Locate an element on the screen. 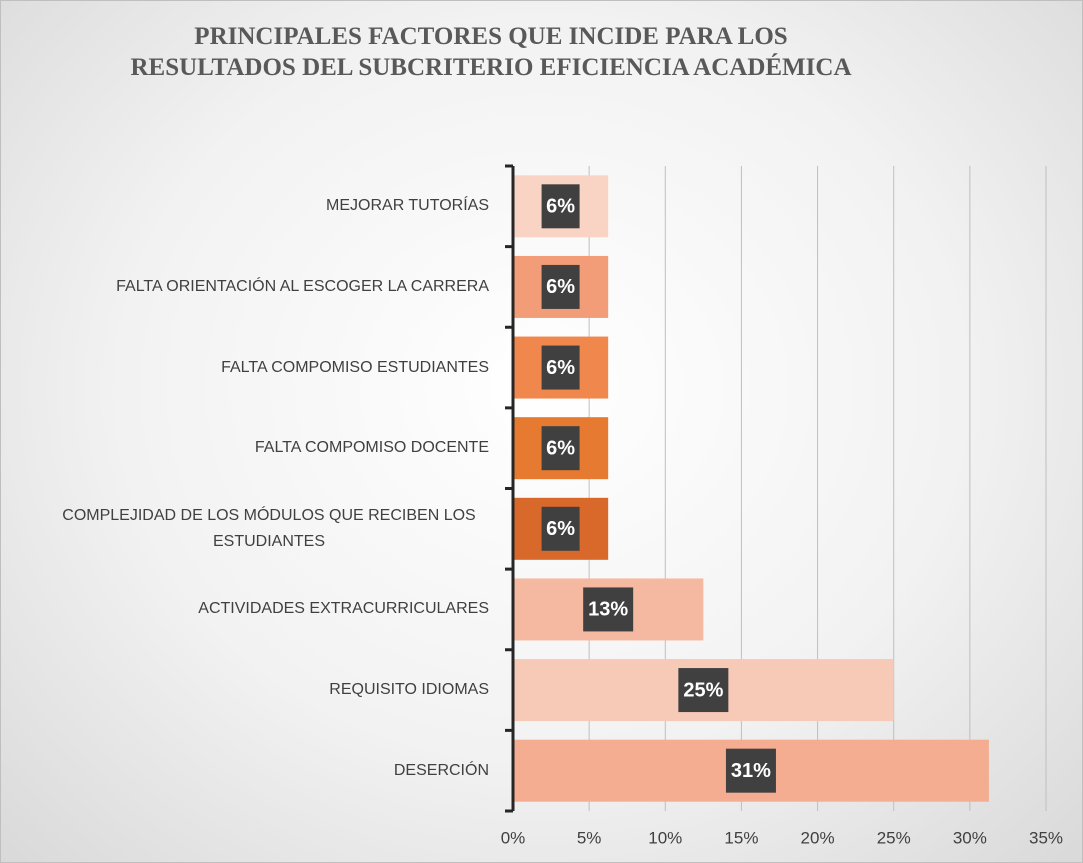 The image size is (1083, 863). y-tick-label: ACTIVIDADES EXTRACURRICULARES is located at coordinates (343, 609).